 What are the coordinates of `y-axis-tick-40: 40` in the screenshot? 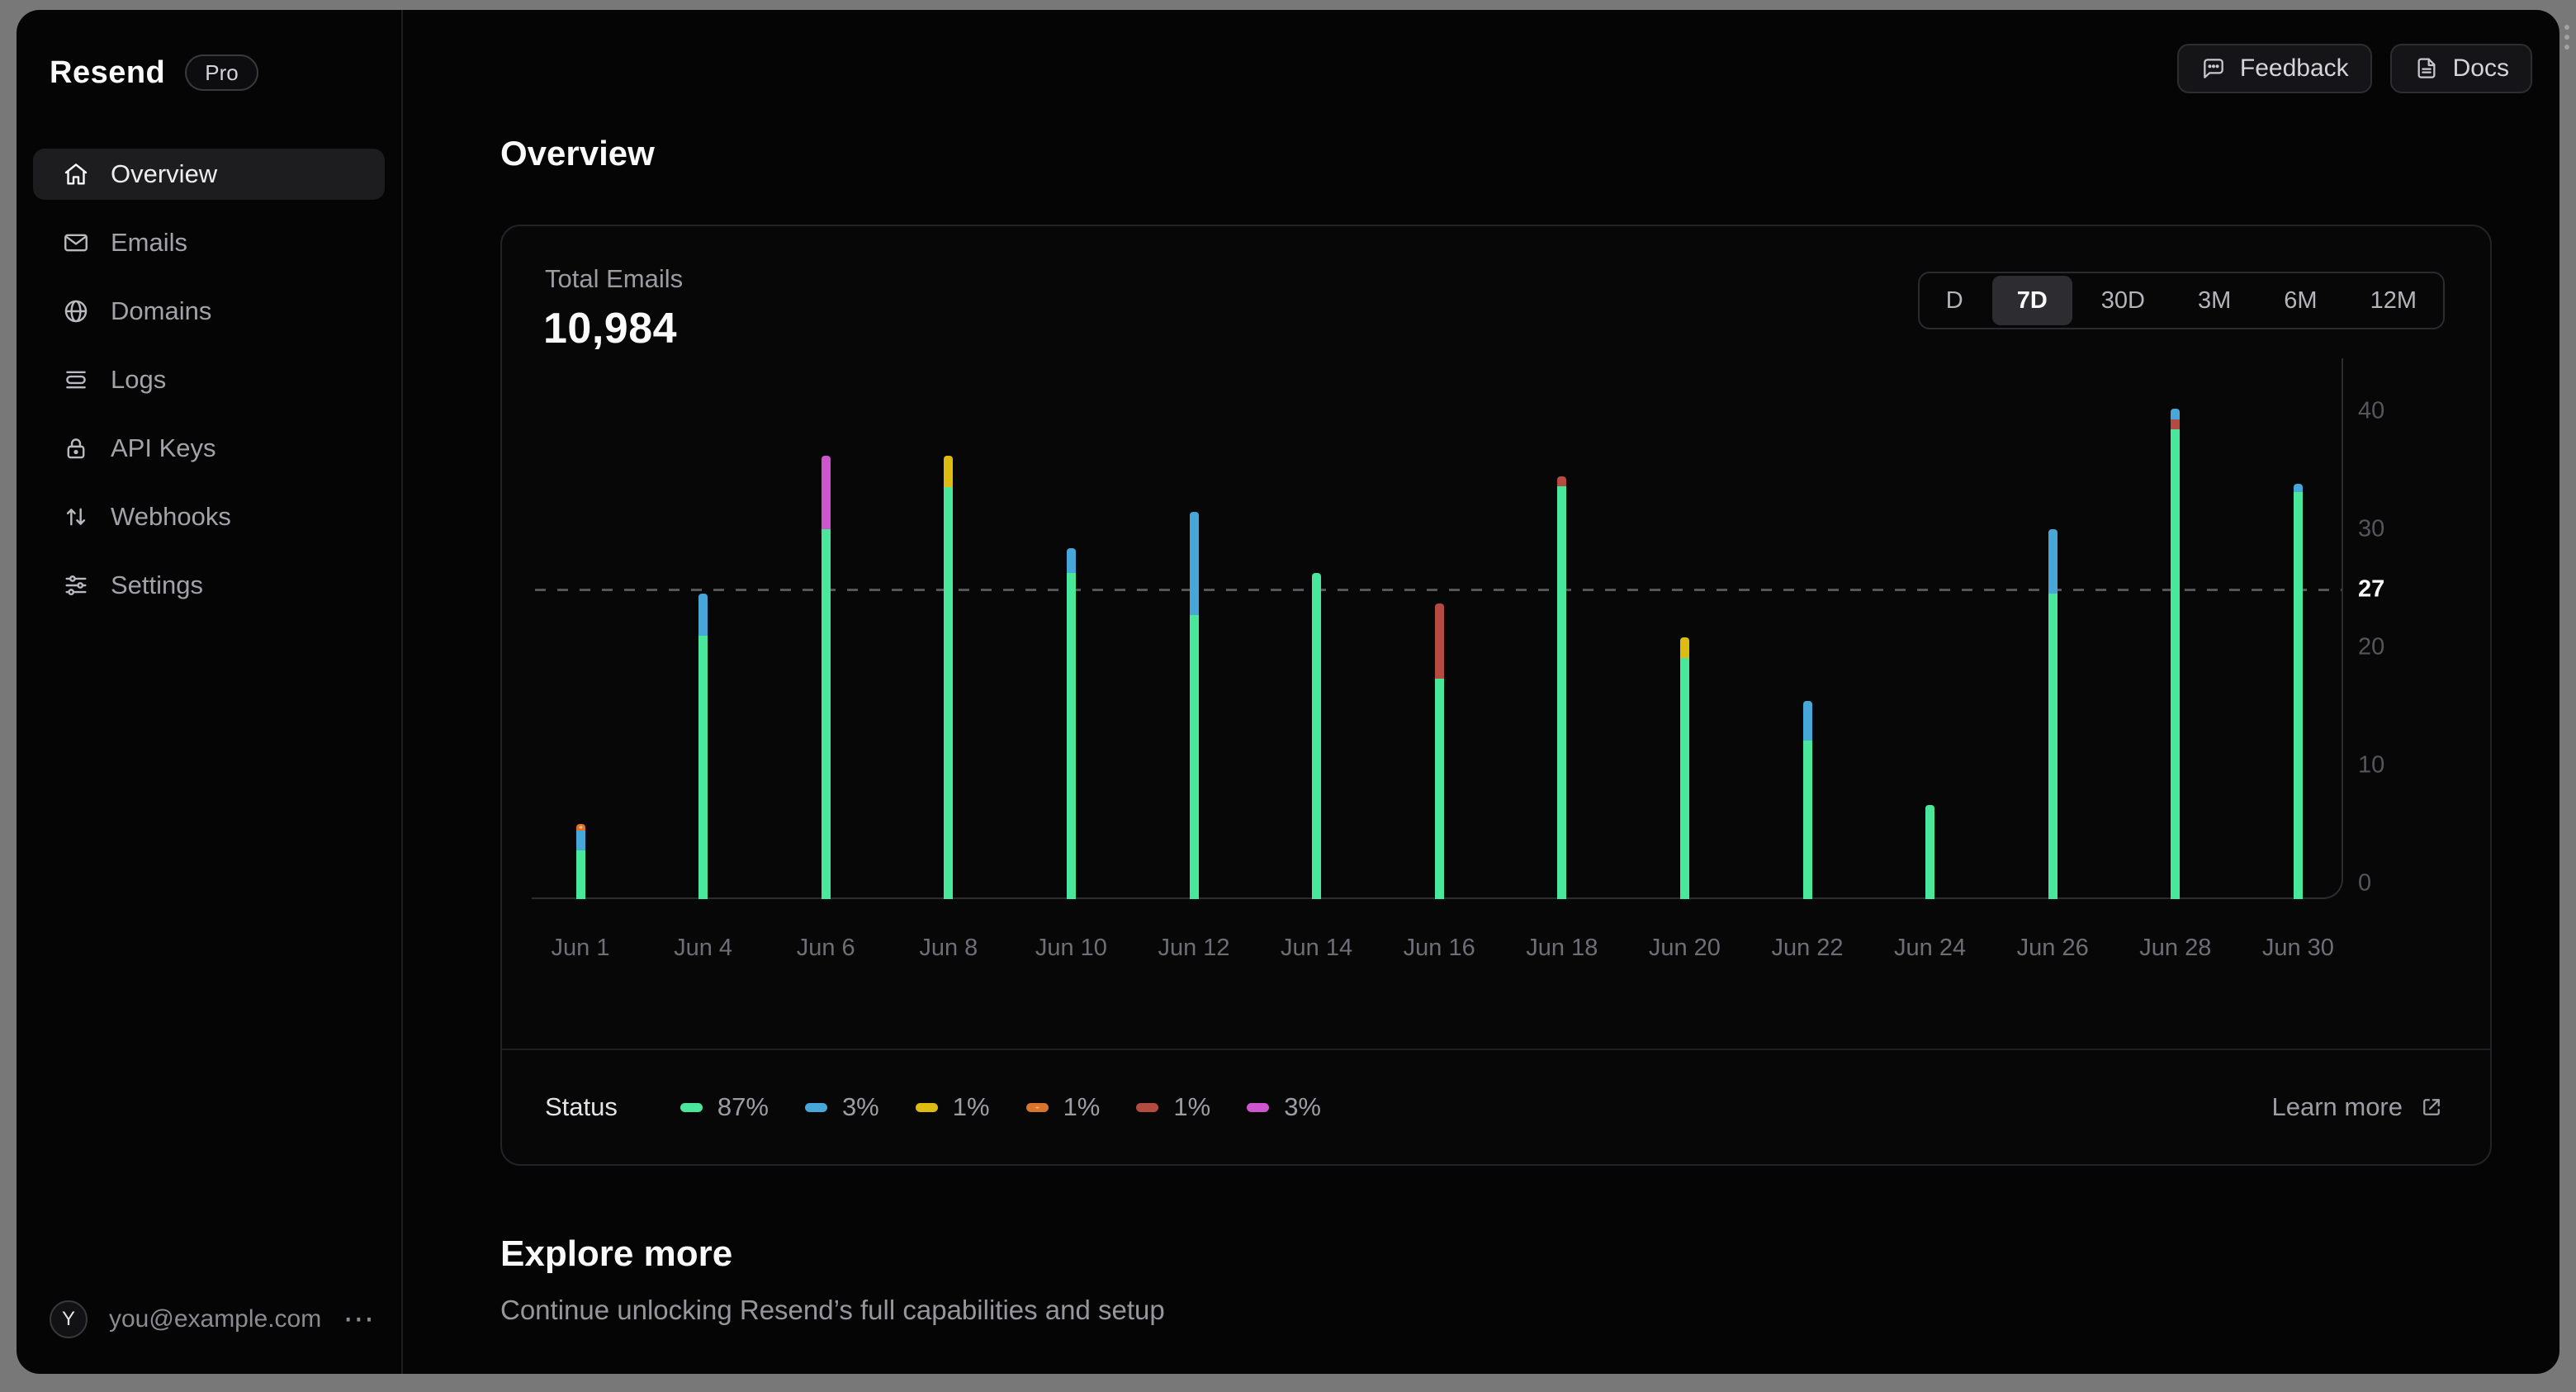 It's located at (2371, 411).